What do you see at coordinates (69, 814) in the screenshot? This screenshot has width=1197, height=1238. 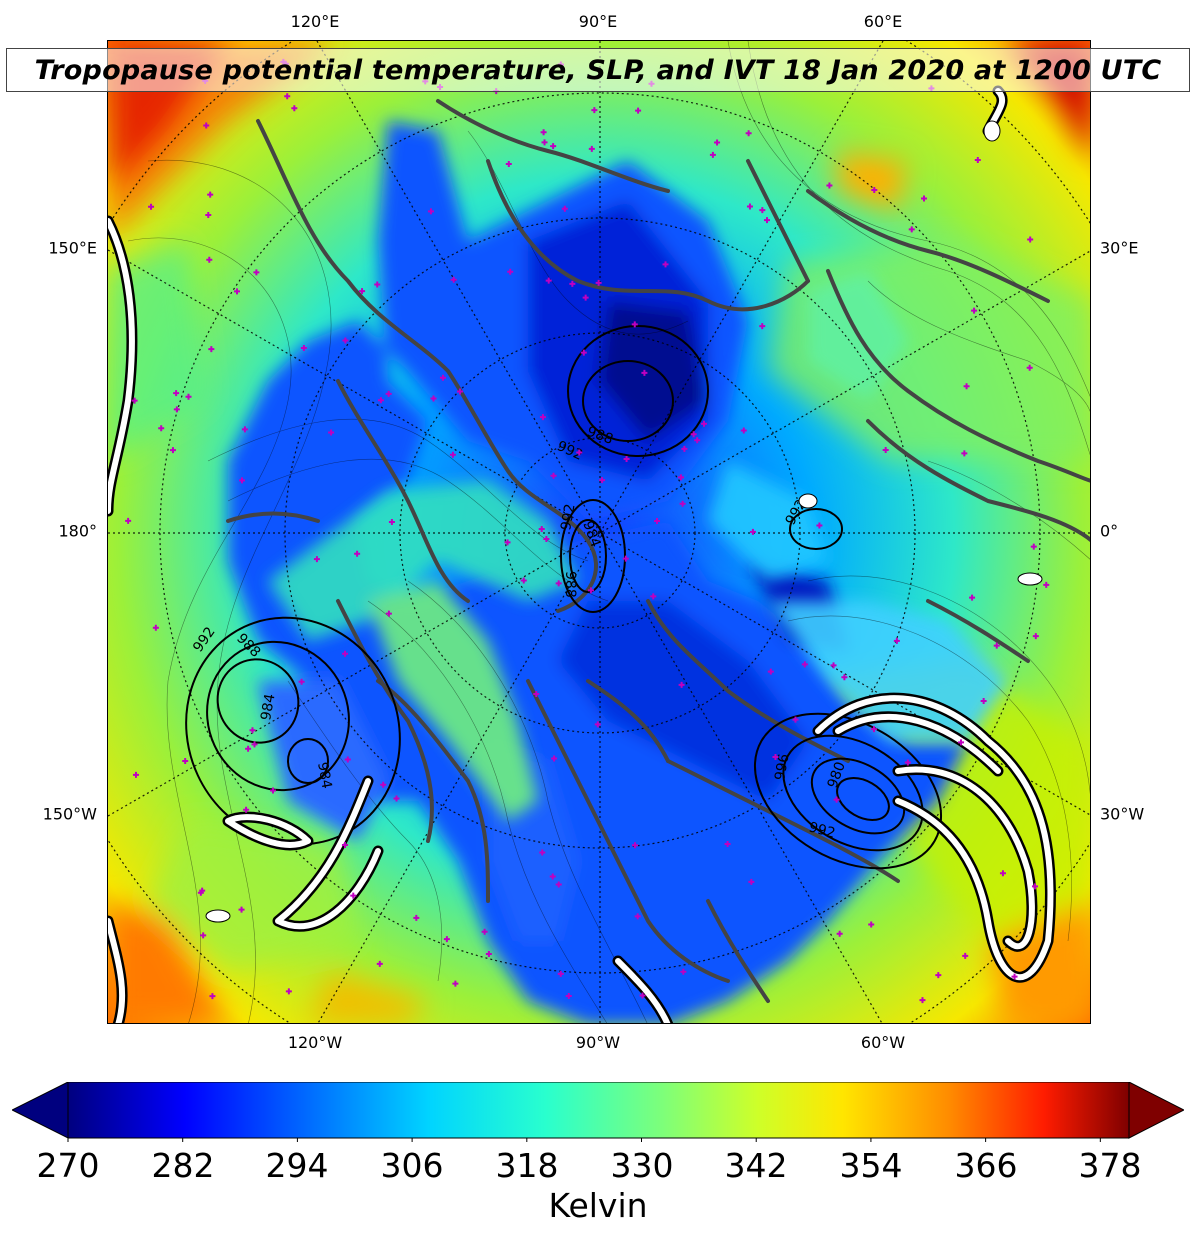 I see `lon-label-left-150w: 150°W` at bounding box center [69, 814].